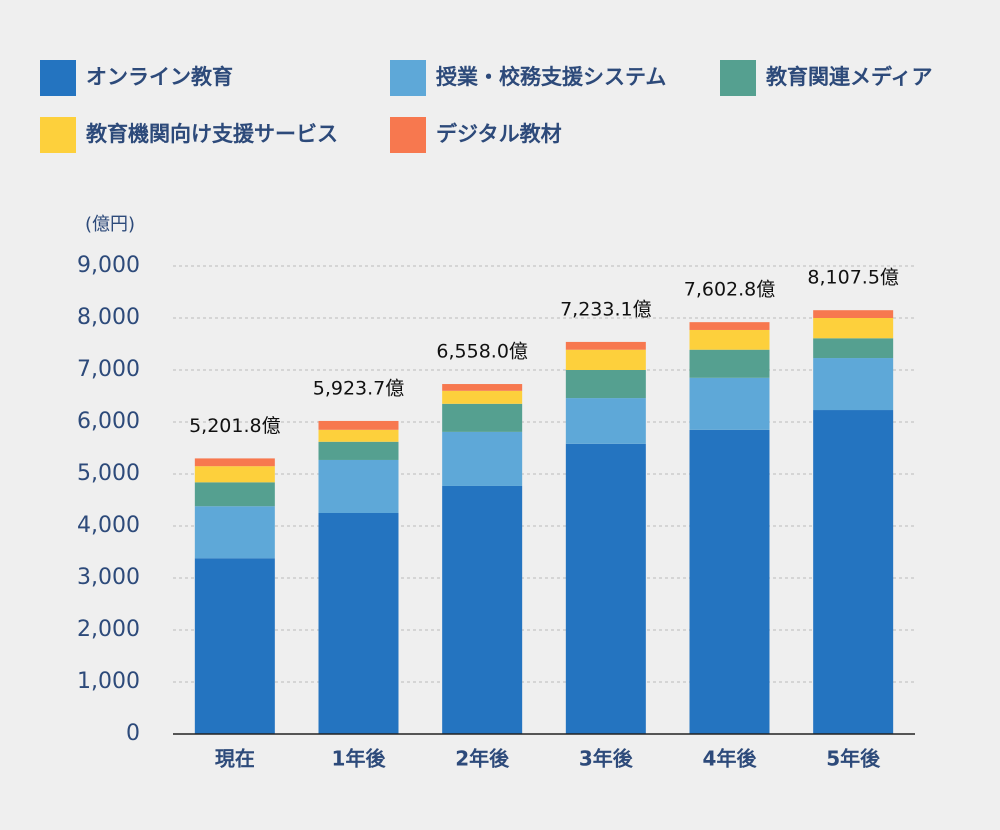 The height and width of the screenshot is (830, 1000). What do you see at coordinates (499, 134) in the screenshot?
I see `legend-label: デジタル教材` at bounding box center [499, 134].